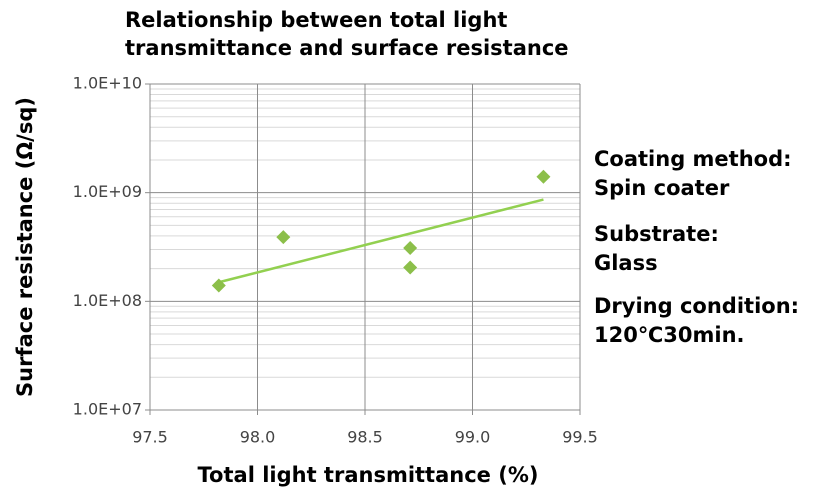 This screenshot has height=500, width=820. I want to click on y-tick-label: 1.0E+07, so click(107, 409).